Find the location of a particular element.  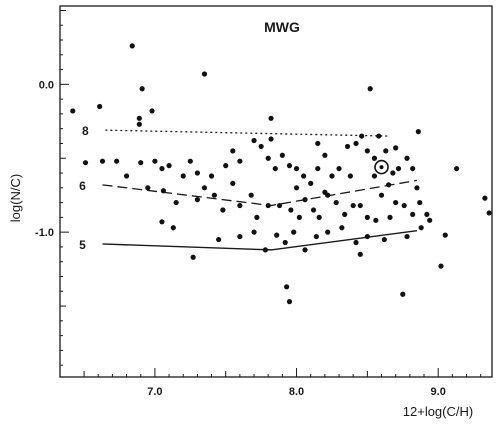

x-tick-label: 9.0 is located at coordinates (438, 392).